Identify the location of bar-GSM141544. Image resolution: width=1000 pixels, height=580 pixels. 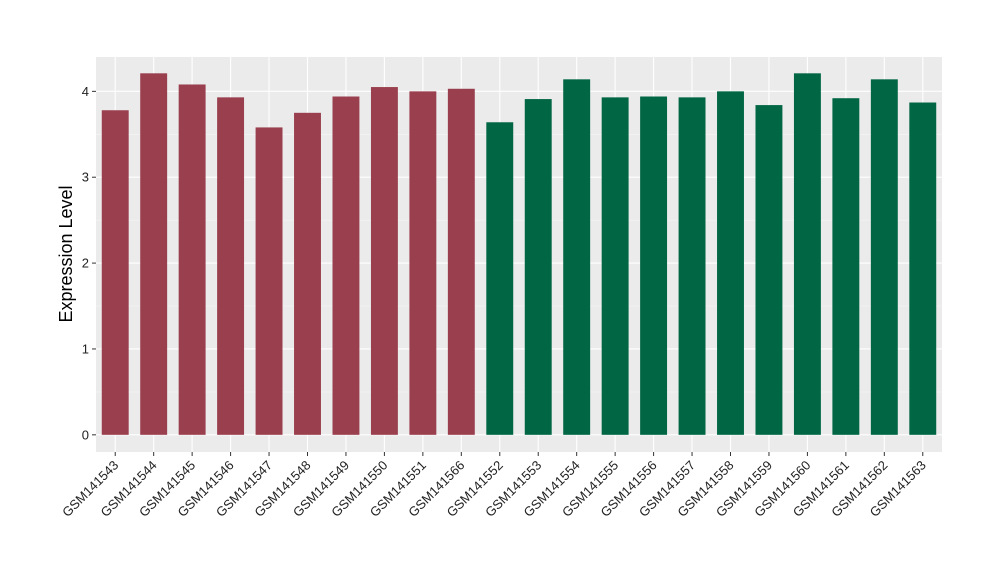
(154, 254).